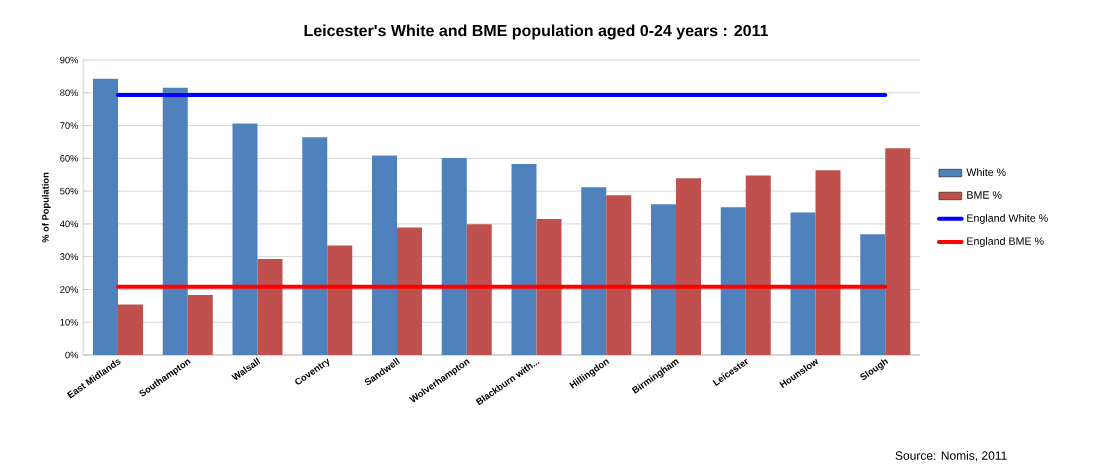  I want to click on legend-label: BME %, so click(984, 195).